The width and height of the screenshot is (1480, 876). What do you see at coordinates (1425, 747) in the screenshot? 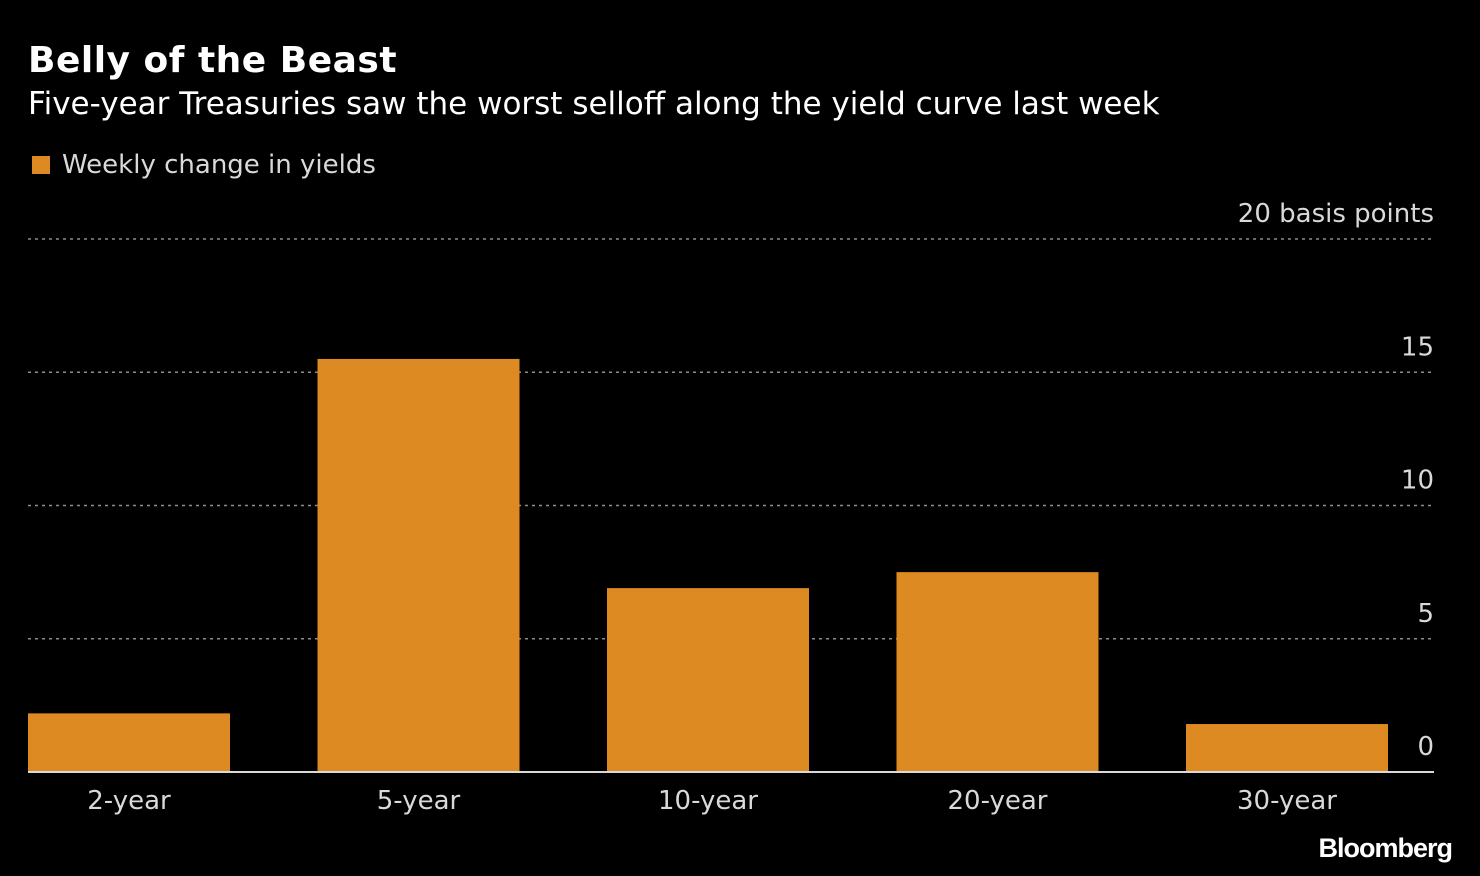
I see `y-tick-label-0: 0` at bounding box center [1425, 747].